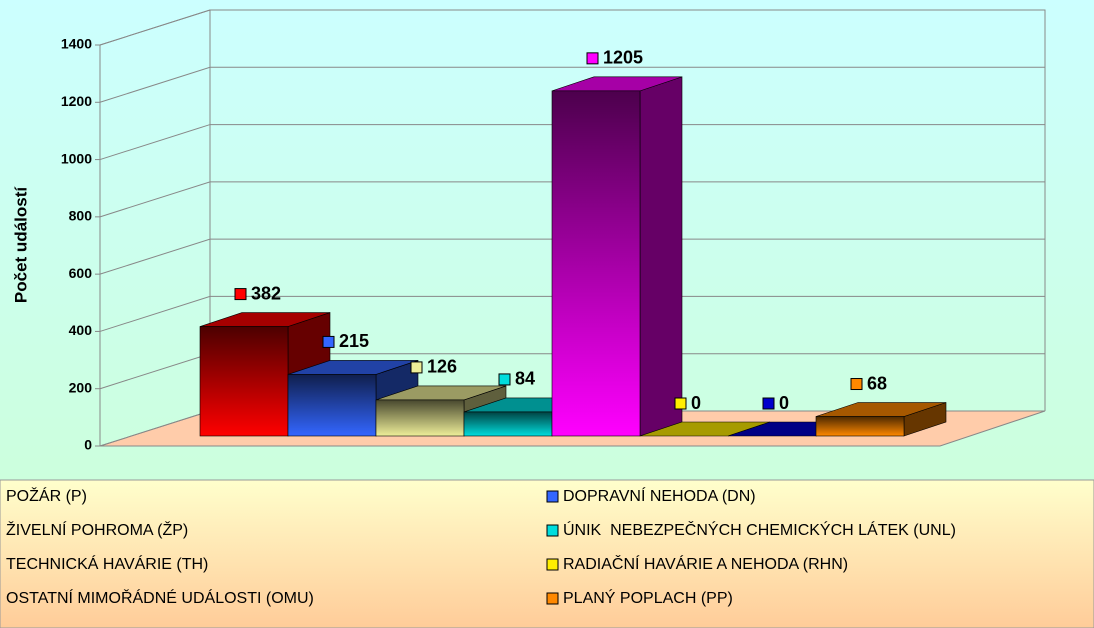 The image size is (1094, 628). Describe the element at coordinates (81, 330) in the screenshot. I see `y-tick-label: 400` at that location.